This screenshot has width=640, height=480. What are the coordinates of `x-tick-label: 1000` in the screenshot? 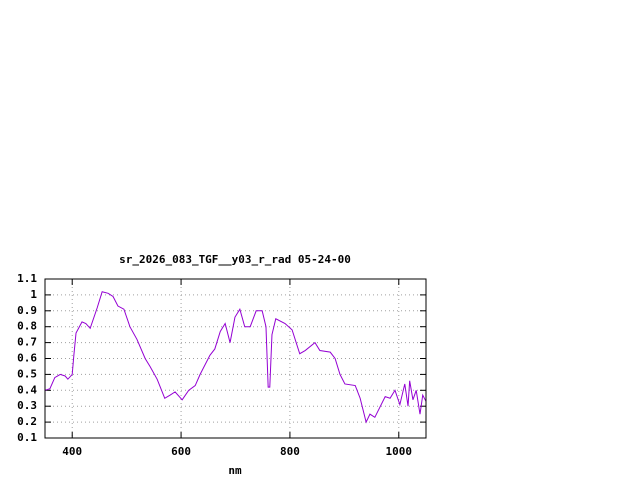 It's located at (399, 451).